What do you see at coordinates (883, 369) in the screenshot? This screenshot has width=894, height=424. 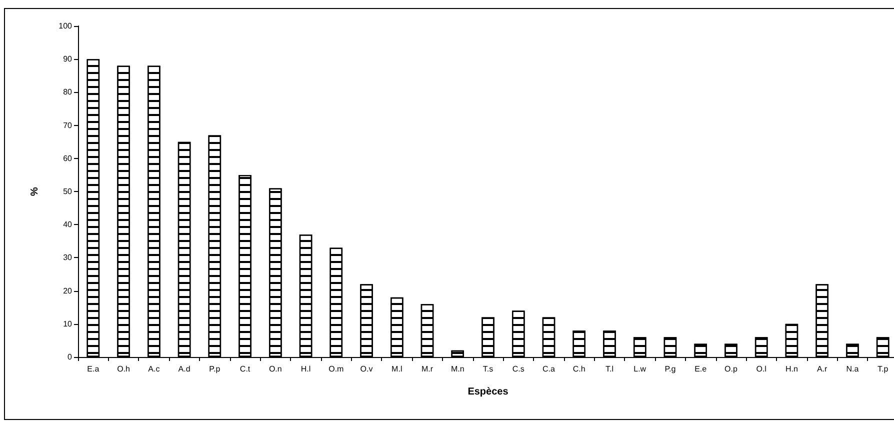 I see `x-tick-label: T.p` at bounding box center [883, 369].